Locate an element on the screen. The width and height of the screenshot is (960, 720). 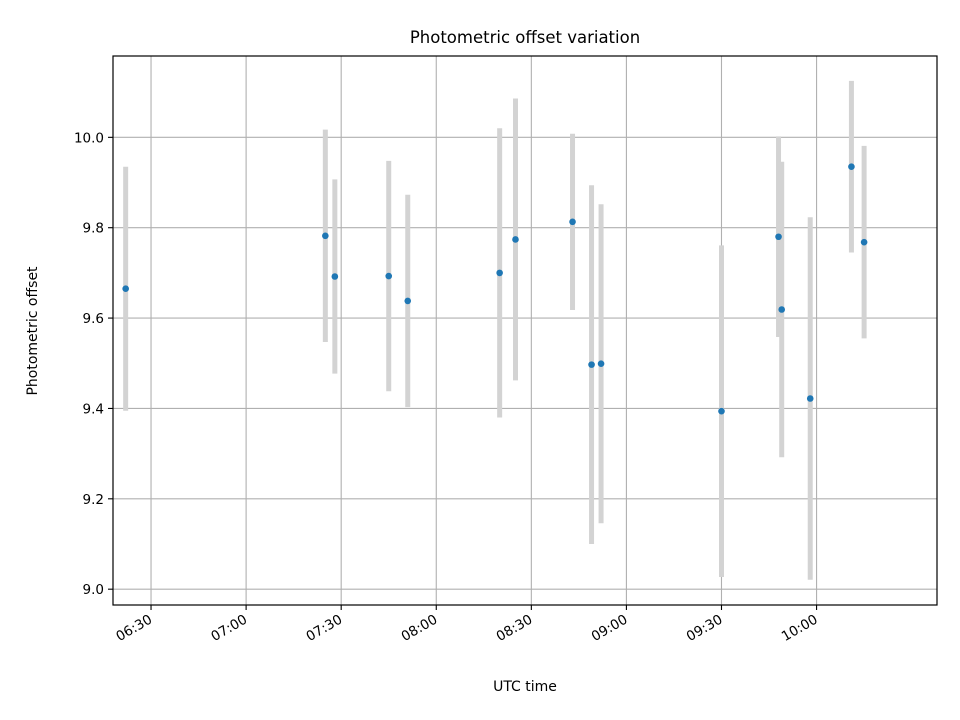
y-tick-label: 10.0 is located at coordinates (89, 138).